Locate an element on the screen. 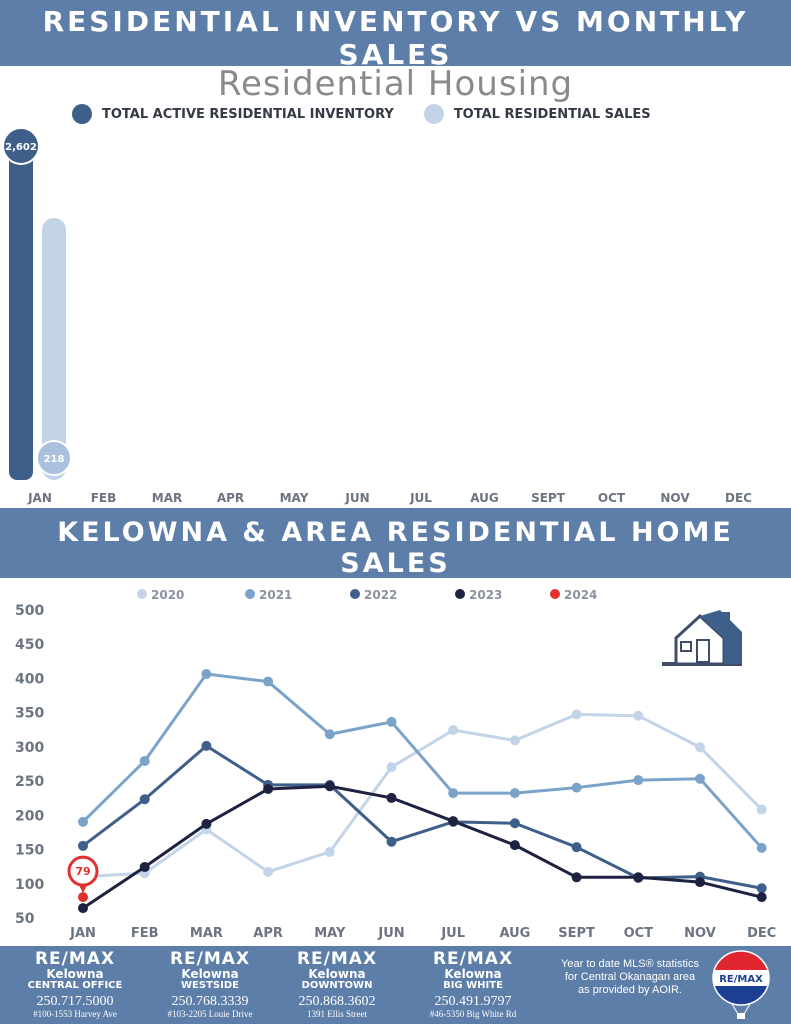 This screenshot has width=791, height=1024. legend-item-inventory: TOTAL ACTIVE RESIDENTIAL INVENTORY is located at coordinates (233, 114).